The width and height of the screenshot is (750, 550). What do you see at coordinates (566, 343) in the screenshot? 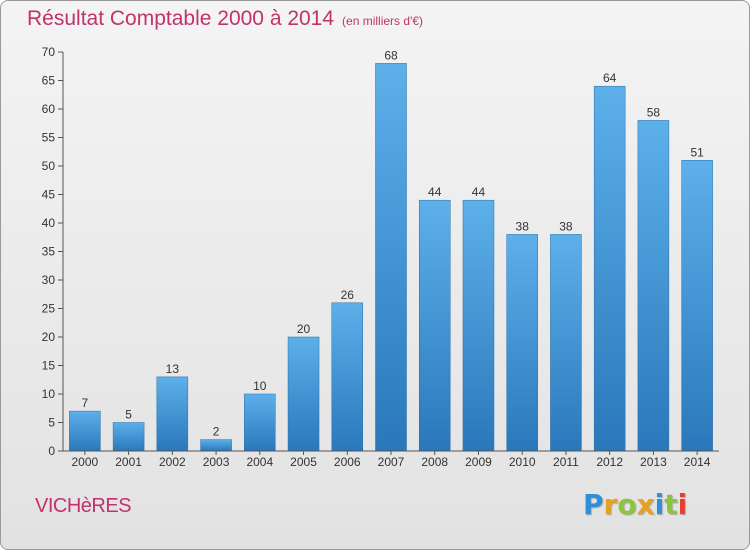
I see `bar-2011` at bounding box center [566, 343].